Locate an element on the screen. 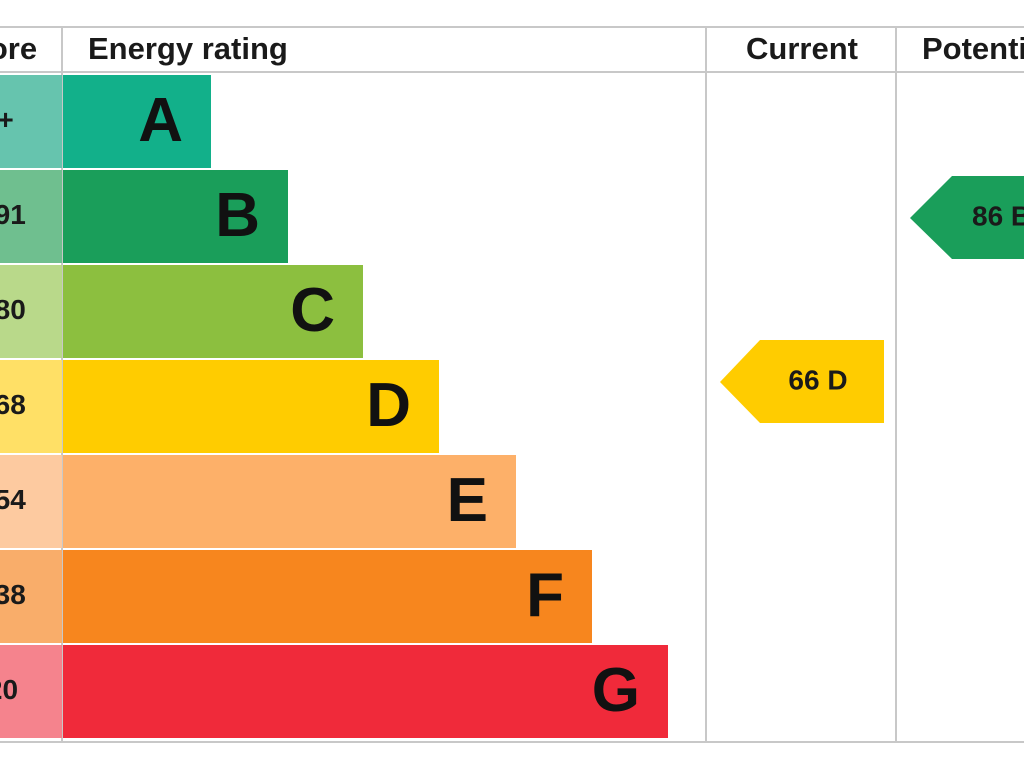 This screenshot has width=1024, height=768. score-range: 69-80 is located at coordinates (13, 309).